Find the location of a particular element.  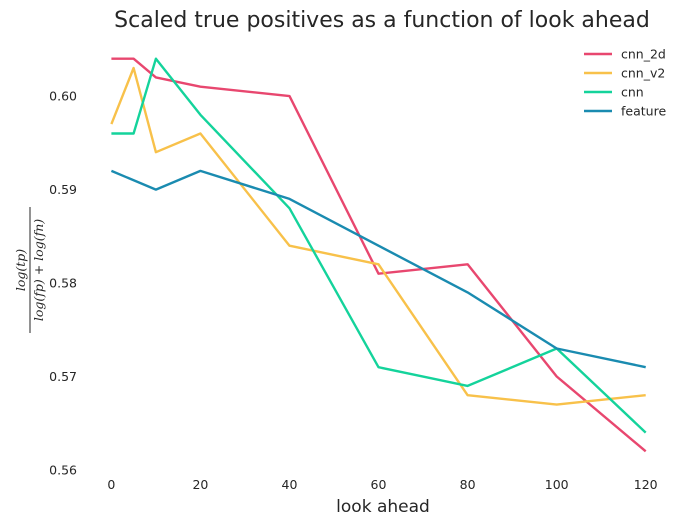

y-axis-ticks: 0.56 0.57 0.58 0.59 0.60 is located at coordinates (63, 283).